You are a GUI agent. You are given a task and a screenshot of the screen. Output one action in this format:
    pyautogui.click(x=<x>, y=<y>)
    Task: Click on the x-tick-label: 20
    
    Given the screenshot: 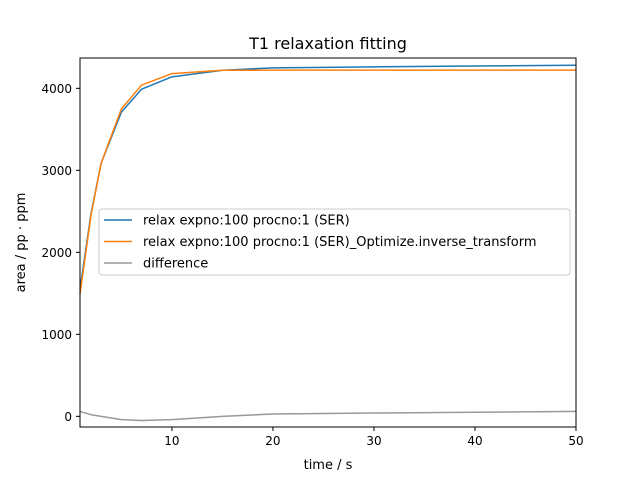 What is the action you would take?
    pyautogui.click(x=272, y=441)
    